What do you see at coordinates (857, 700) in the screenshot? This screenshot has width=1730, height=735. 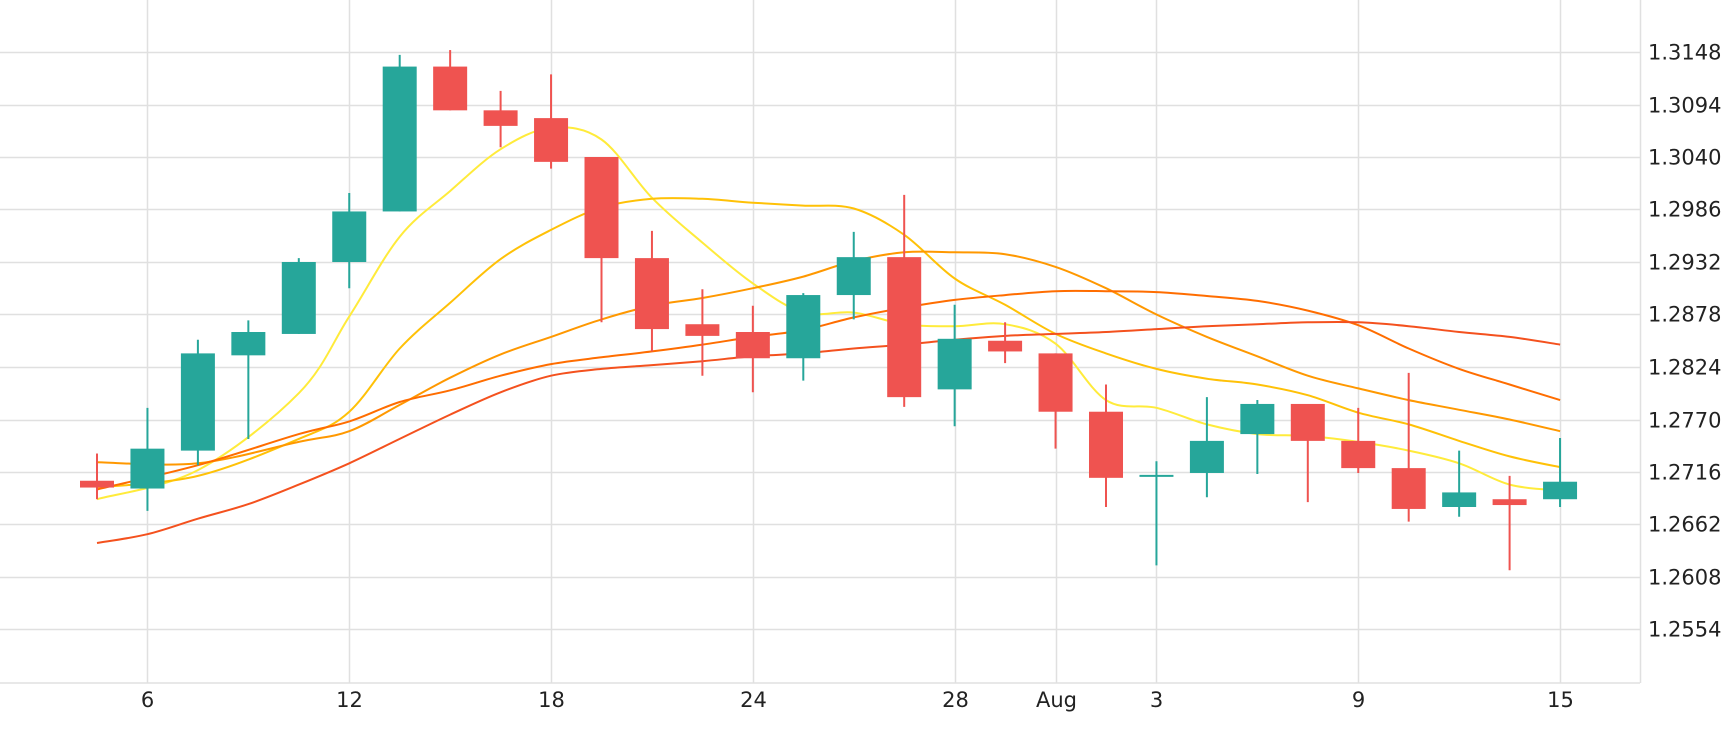 I see `x-axis: 6 12 18 24 28 Aug 3 9 15` at bounding box center [857, 700].